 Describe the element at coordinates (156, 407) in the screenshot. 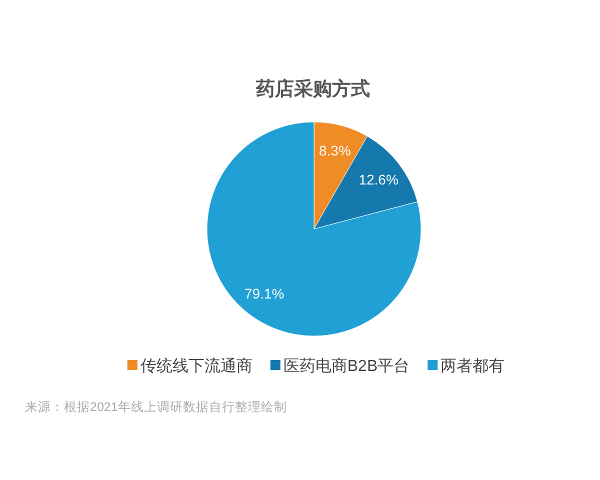

I see `annotation: 来源：根据2021年线上调研数据自行整理绘制` at that location.